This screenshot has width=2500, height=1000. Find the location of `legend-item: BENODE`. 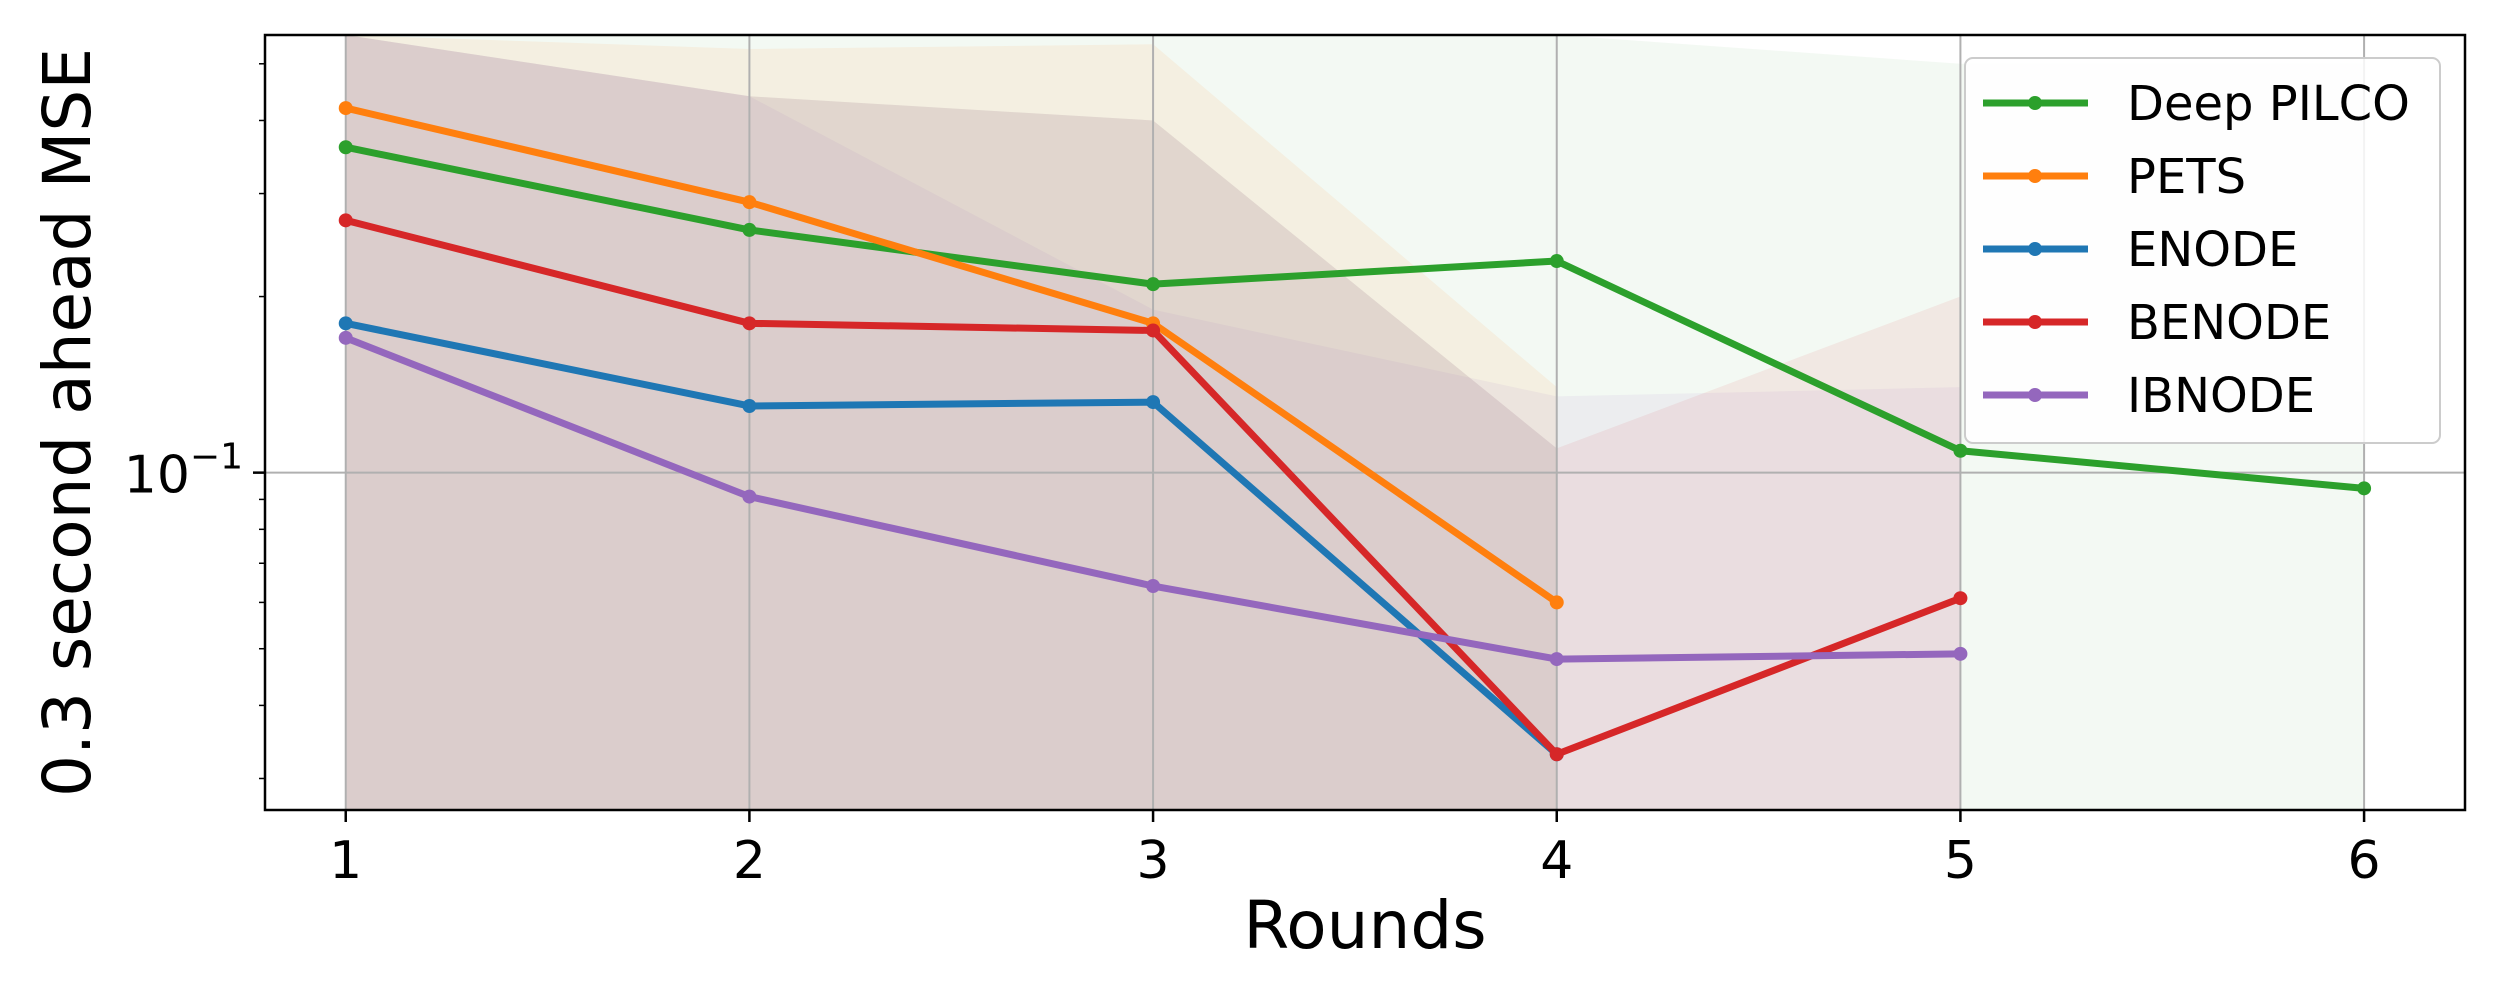

legend-item: BENODE is located at coordinates (2157, 323).